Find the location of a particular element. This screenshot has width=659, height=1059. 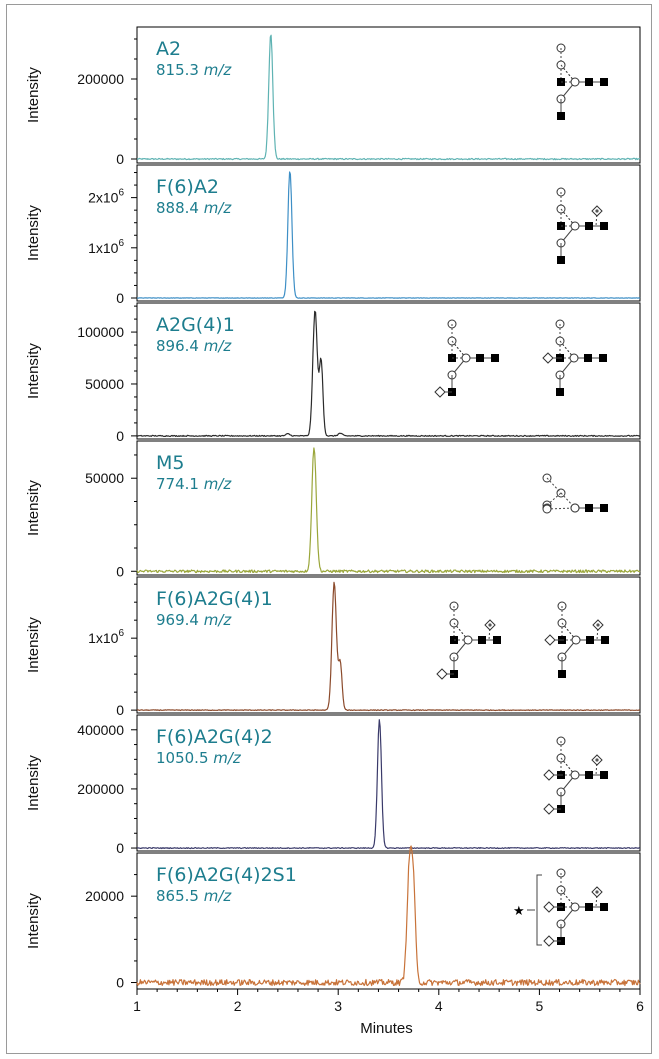

mz-label: 865.5 m/z is located at coordinates (194, 896).